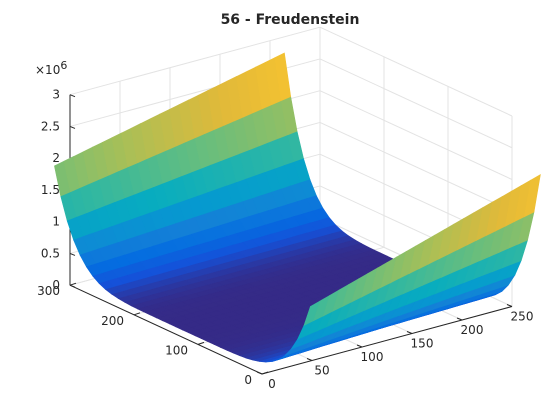  What do you see at coordinates (48, 291) in the screenshot?
I see `y-tick-label: 300` at bounding box center [48, 291].